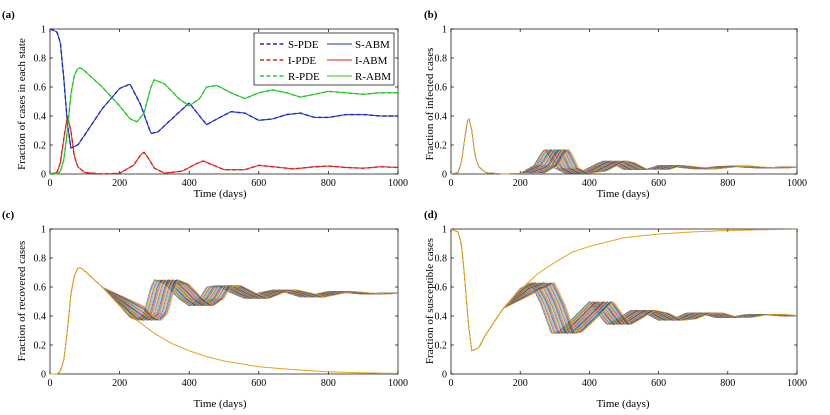  Describe the element at coordinates (520, 183) in the screenshot. I see `panel-b-xtick-label: 200` at that location.